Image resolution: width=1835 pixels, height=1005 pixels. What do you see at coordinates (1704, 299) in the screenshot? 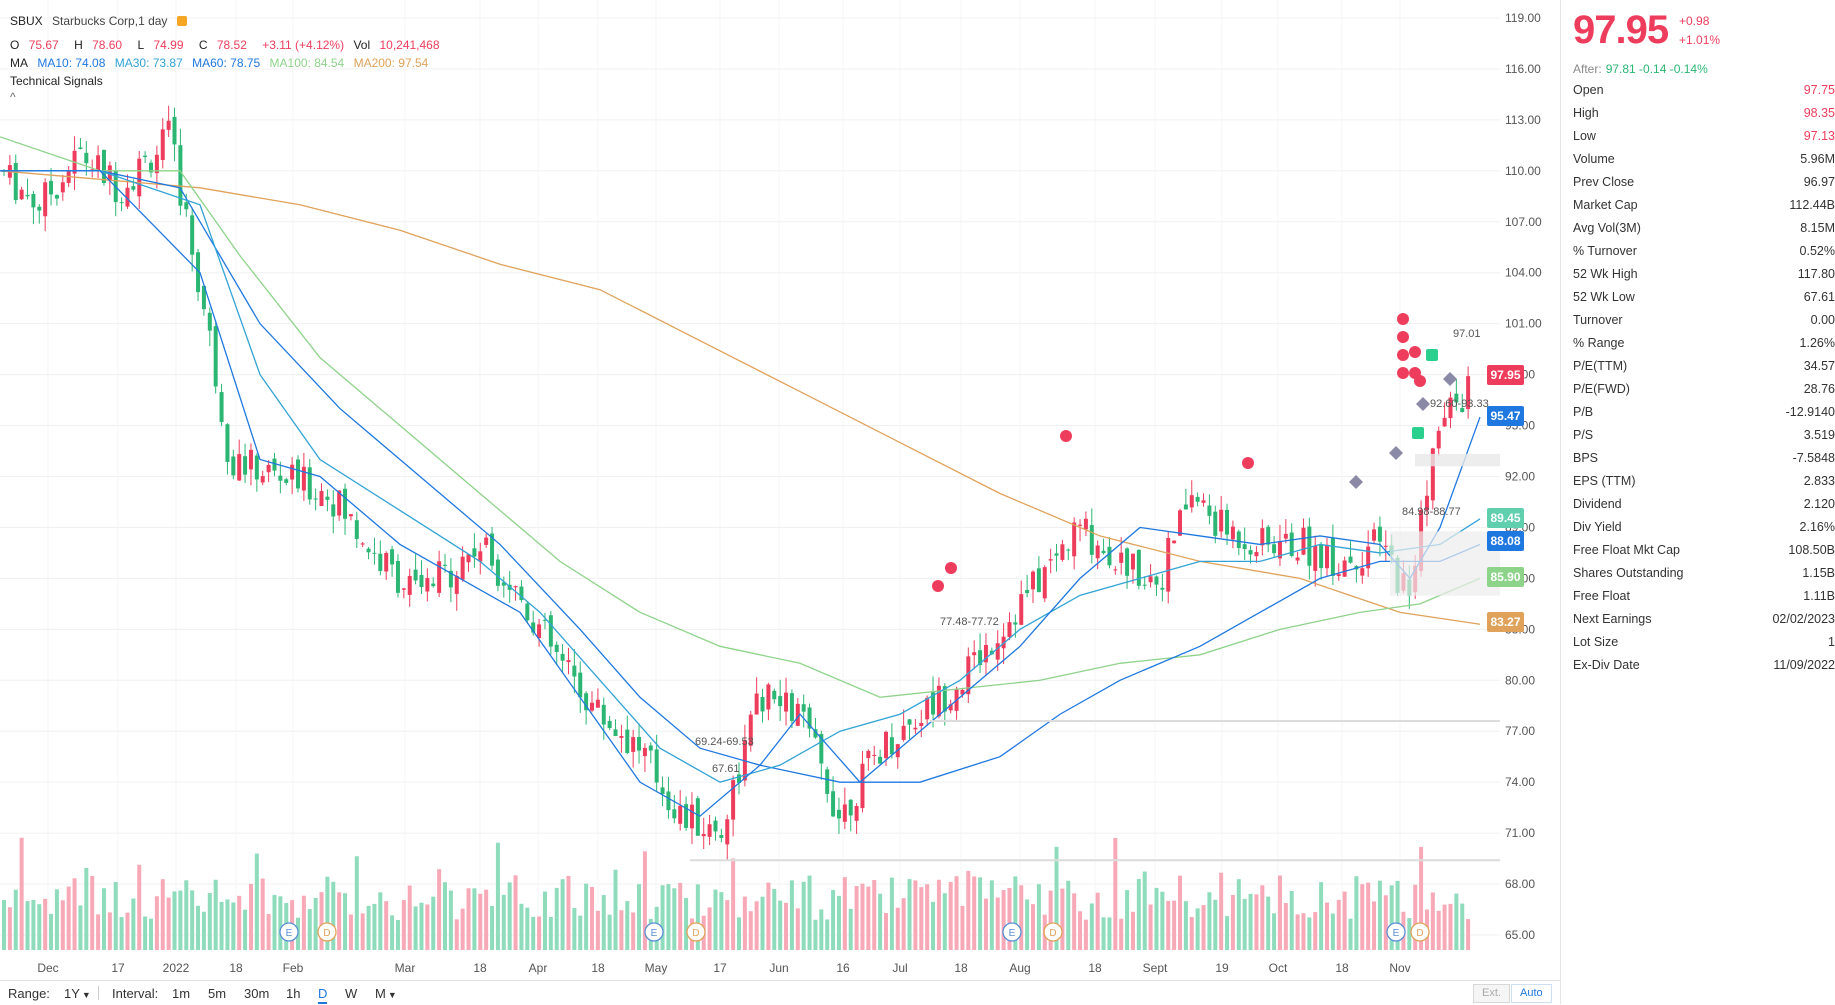
I see `stat-row: 52 Wk Low 67.61` at bounding box center [1704, 299].